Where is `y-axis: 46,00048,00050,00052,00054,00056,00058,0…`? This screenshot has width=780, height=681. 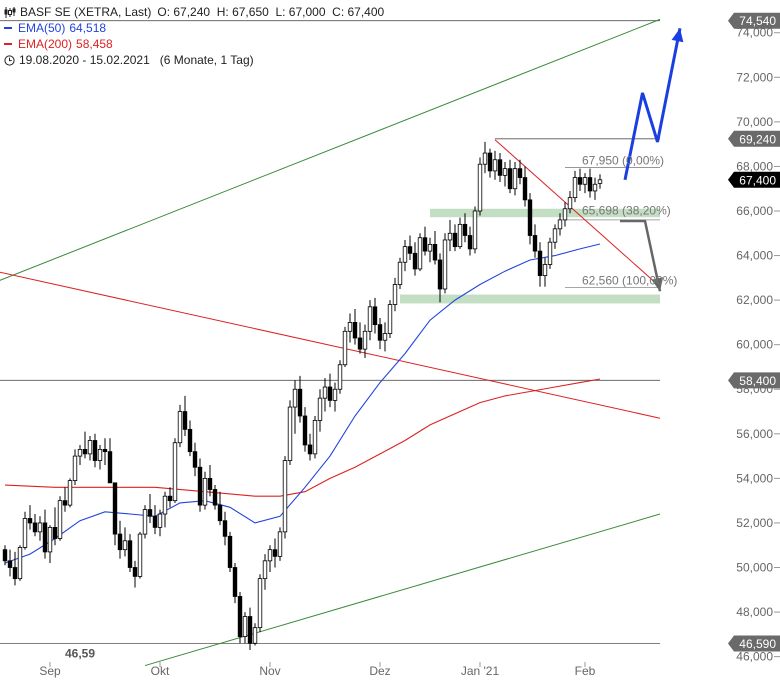 y-axis: 46,00048,00050,00052,00054,00056,00058,0… is located at coordinates (758, 345).